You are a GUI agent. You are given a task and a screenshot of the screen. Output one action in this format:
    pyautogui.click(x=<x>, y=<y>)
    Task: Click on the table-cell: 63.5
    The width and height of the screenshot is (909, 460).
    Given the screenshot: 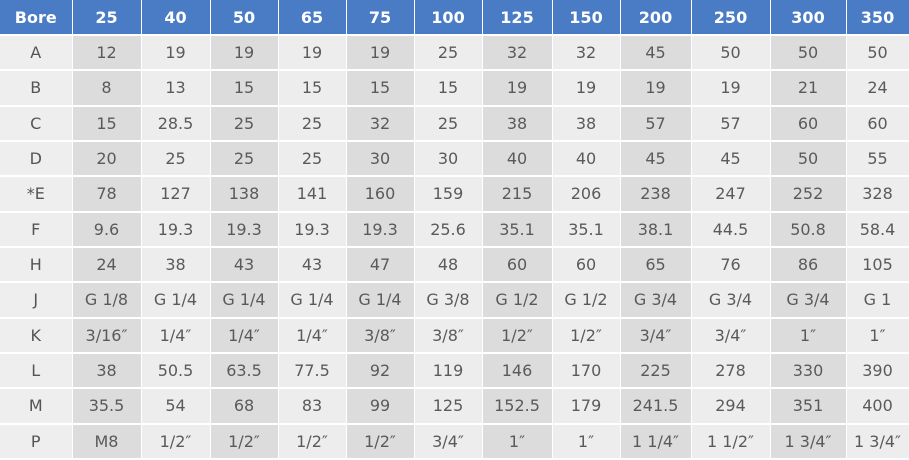 What is the action you would take?
    pyautogui.click(x=244, y=371)
    